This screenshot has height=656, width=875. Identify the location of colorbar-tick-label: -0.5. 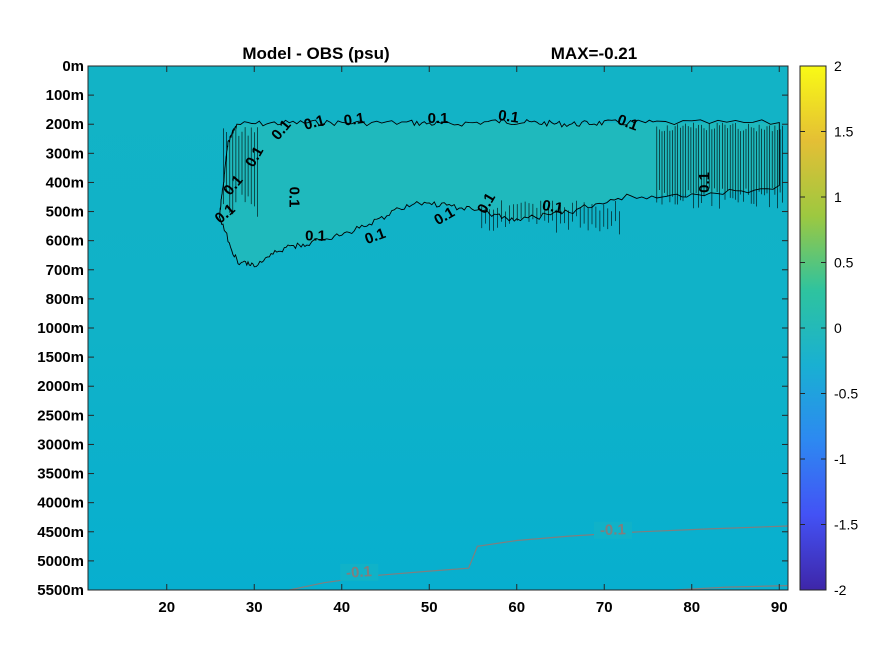
(846, 394).